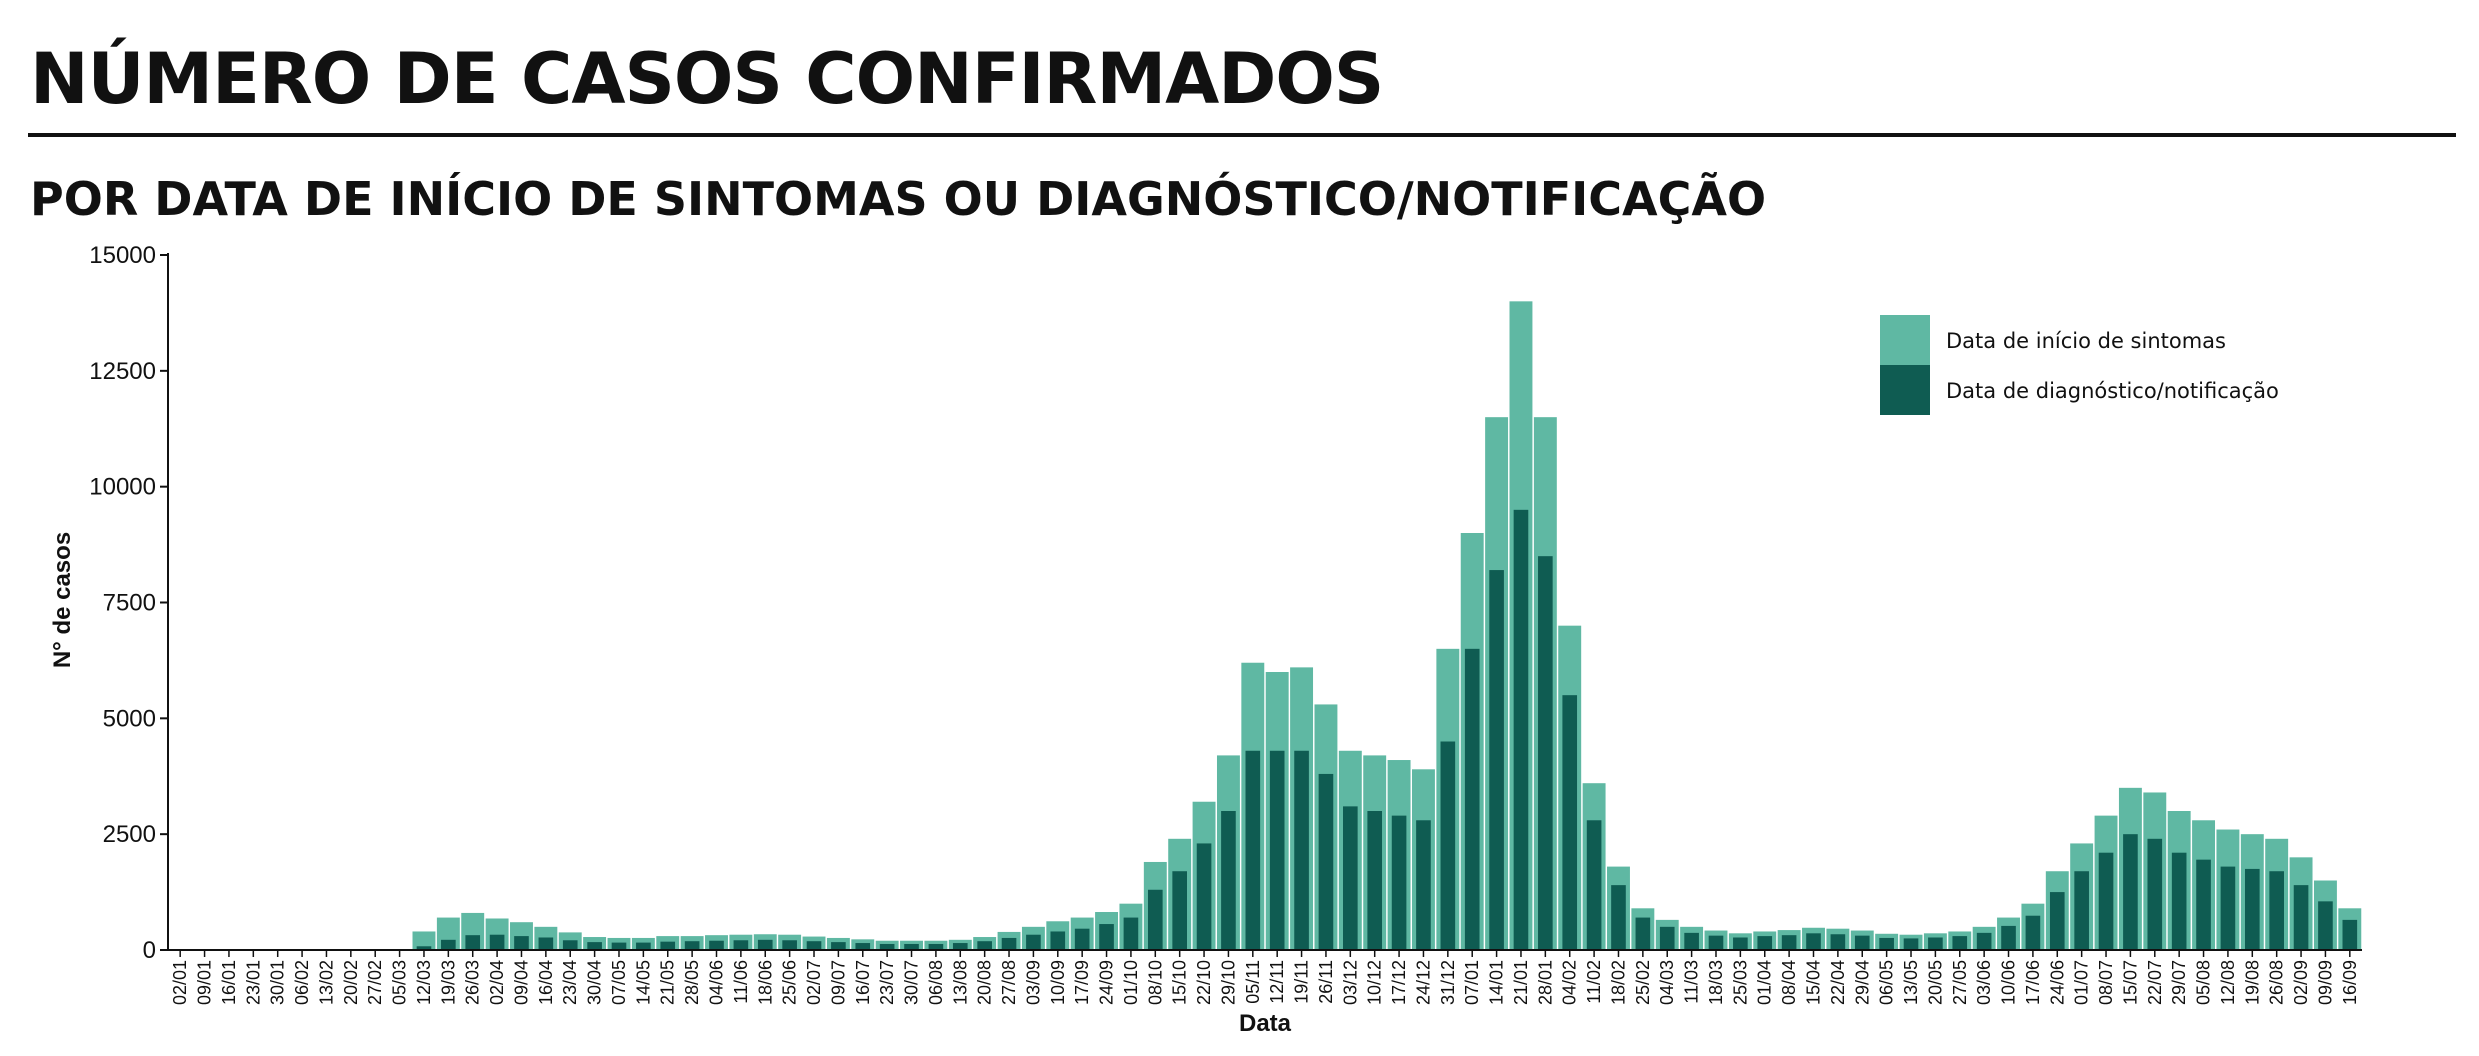 Image resolution: width=2479 pixels, height=1056 pixels. Describe the element at coordinates (129, 603) in the screenshot. I see `y-axis: 0 2500 5000 7500 10000 12500 15000` at that location.